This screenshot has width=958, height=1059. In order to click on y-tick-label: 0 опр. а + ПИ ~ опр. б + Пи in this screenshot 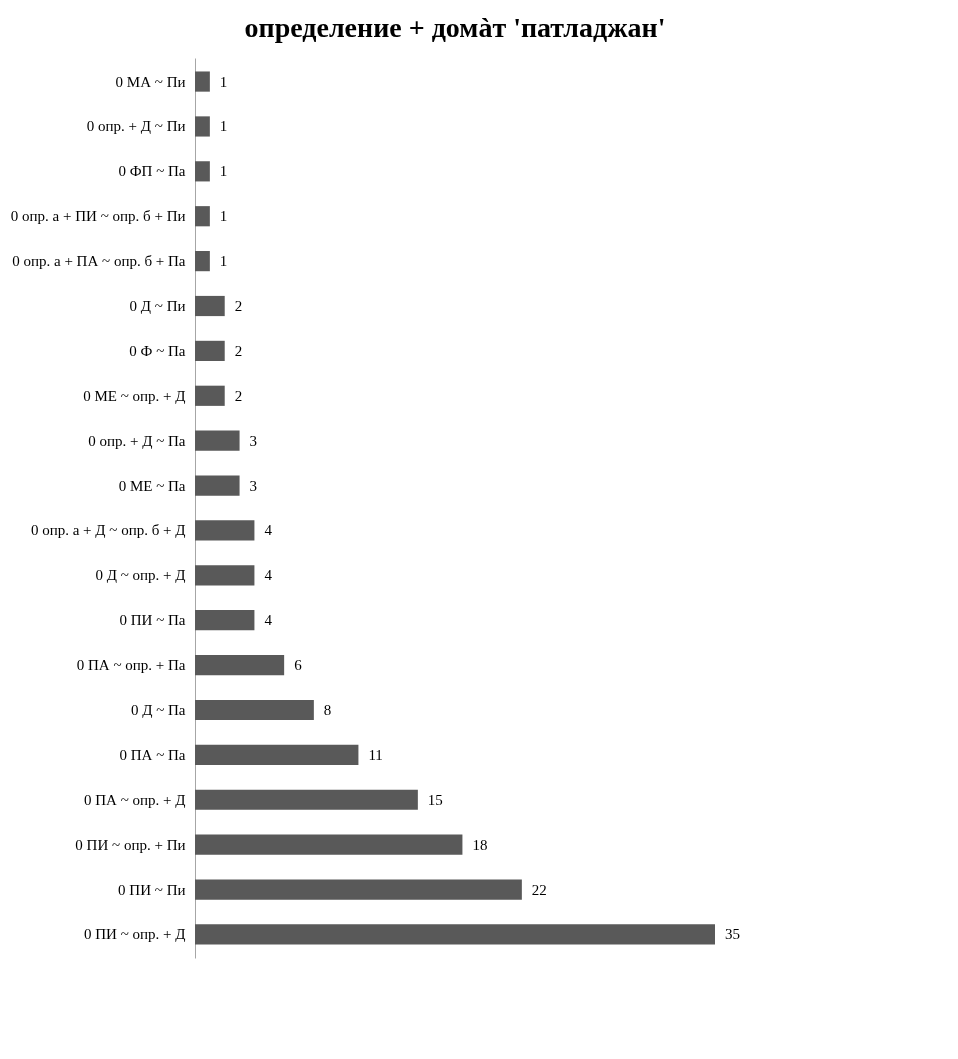, I will do `click(98, 216)`.